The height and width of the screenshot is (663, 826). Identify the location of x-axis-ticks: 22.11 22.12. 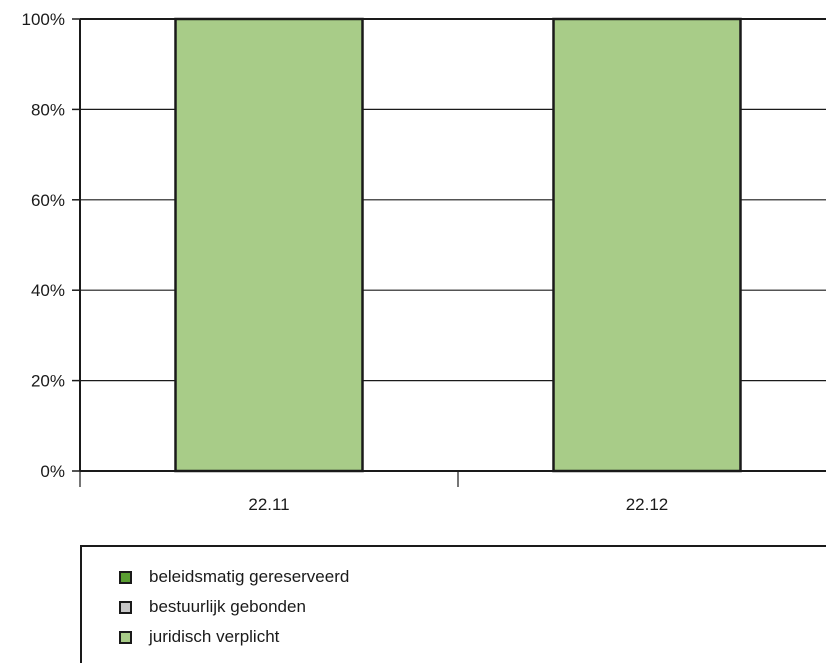
(458, 504).